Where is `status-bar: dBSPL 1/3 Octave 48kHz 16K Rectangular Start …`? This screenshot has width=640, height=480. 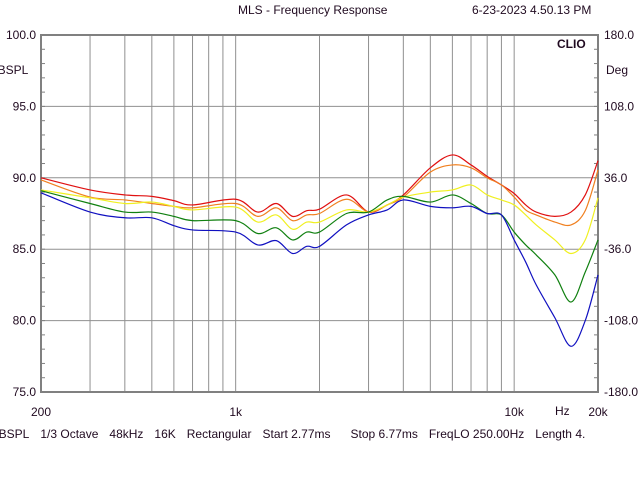
status-bar: dBSPL 1/3 Octave 48kHz 16K Rectangular Start … is located at coordinates (298, 434).